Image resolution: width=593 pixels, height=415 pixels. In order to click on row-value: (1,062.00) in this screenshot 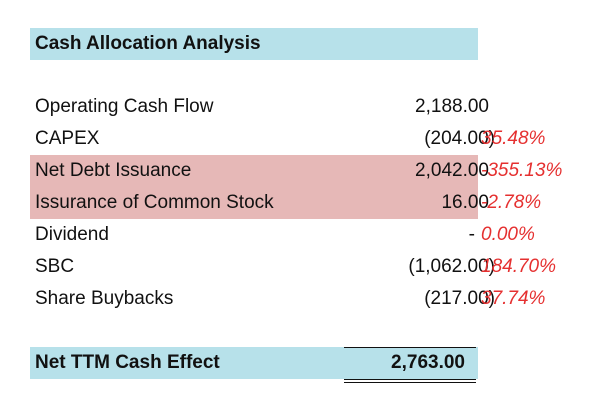, I will do `click(451, 266)`.